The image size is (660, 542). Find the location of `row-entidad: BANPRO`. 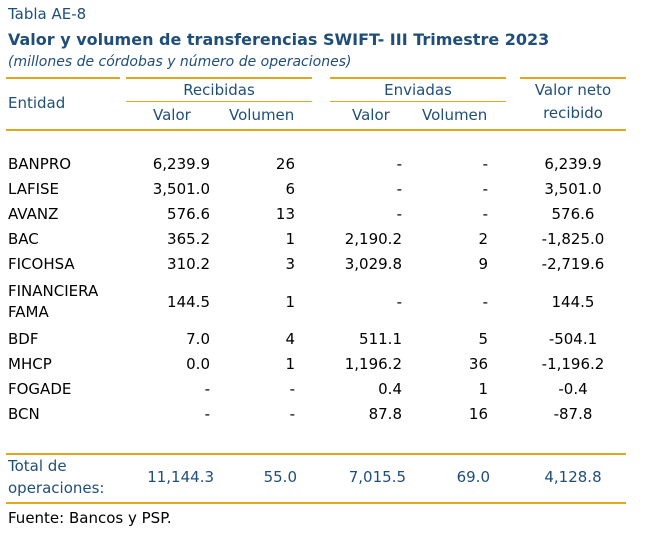

row-entidad: BANPRO is located at coordinates (40, 164).